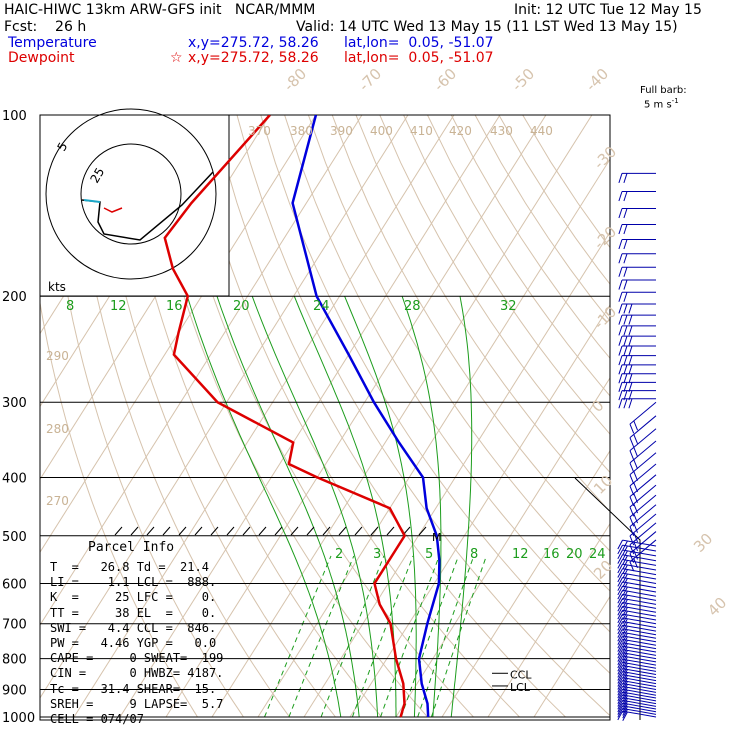 The width and height of the screenshot is (740, 740). I want to click on moist-adiabat-label: 16, so click(174, 306).